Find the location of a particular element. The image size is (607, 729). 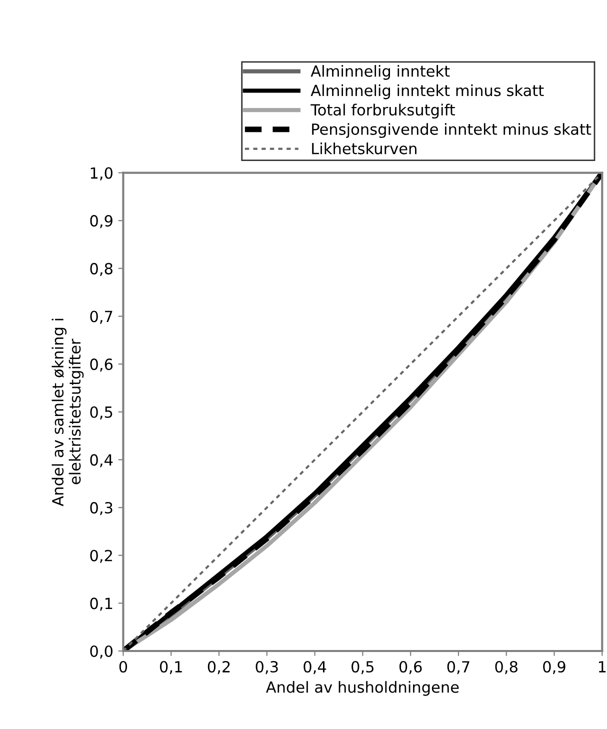

legend-label: Pensjonsgivende inntekt minus skatt is located at coordinates (452, 130).